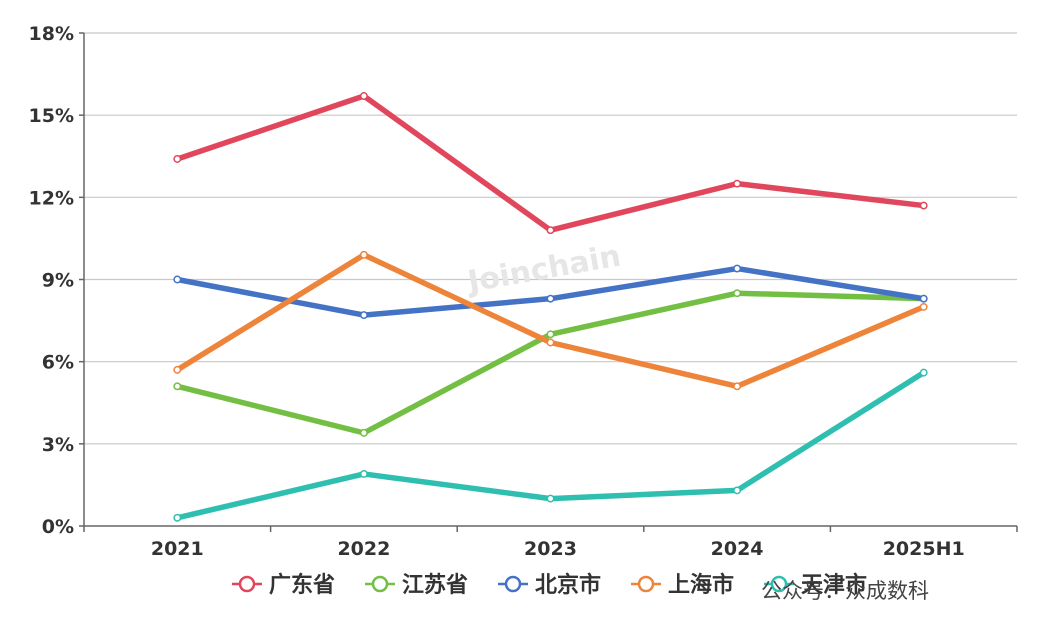  What do you see at coordinates (51, 198) in the screenshot?
I see `y-tick-label: 12%` at bounding box center [51, 198].